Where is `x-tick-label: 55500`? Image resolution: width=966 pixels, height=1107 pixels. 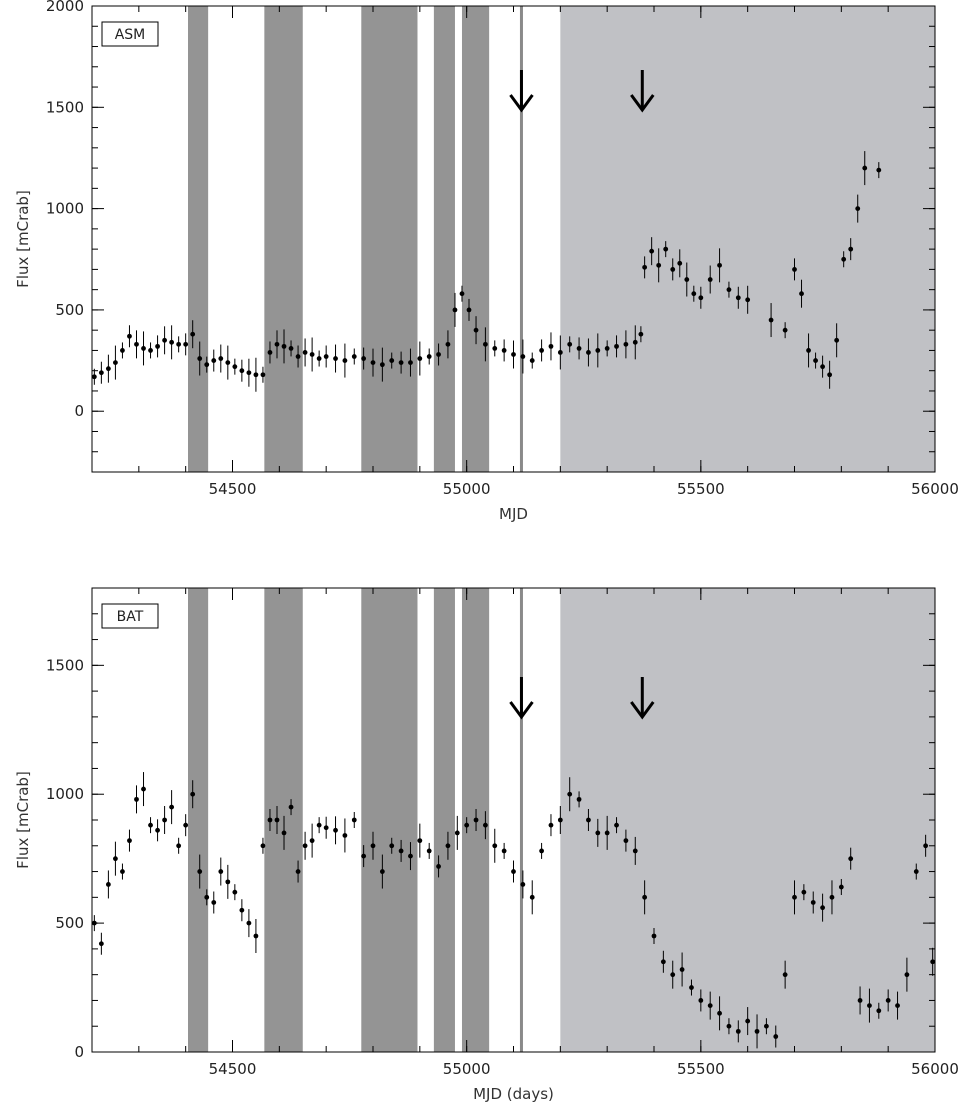
x-tick-label: 55500 is located at coordinates (701, 1069).